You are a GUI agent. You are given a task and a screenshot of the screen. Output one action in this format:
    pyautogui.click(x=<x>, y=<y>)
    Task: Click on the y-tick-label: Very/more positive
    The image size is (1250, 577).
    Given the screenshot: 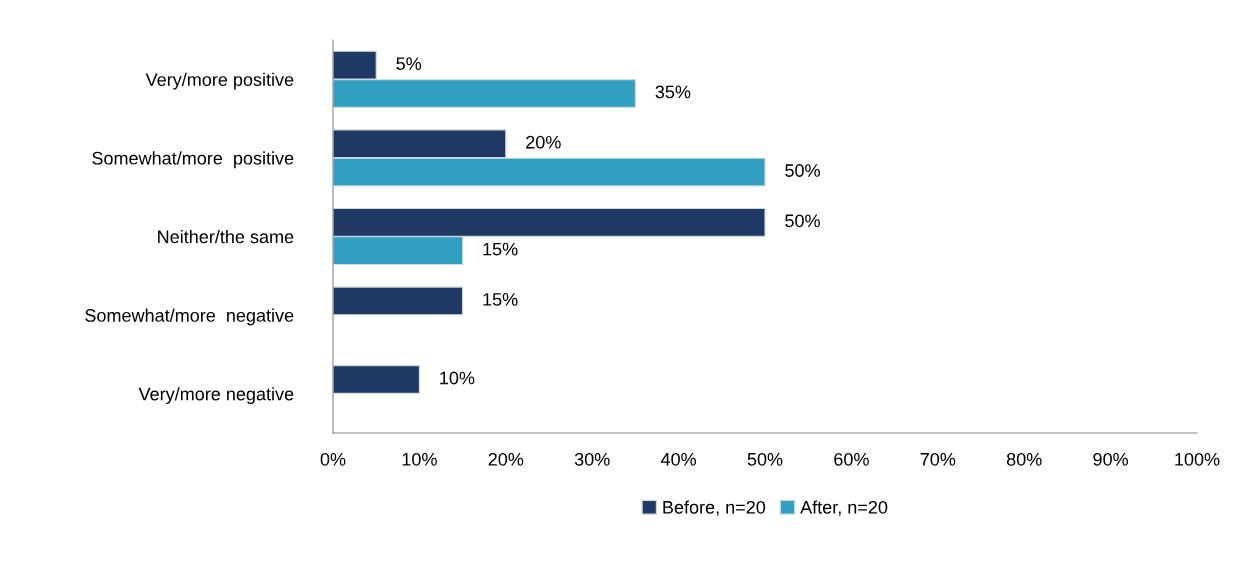 What is the action you would take?
    pyautogui.click(x=219, y=81)
    